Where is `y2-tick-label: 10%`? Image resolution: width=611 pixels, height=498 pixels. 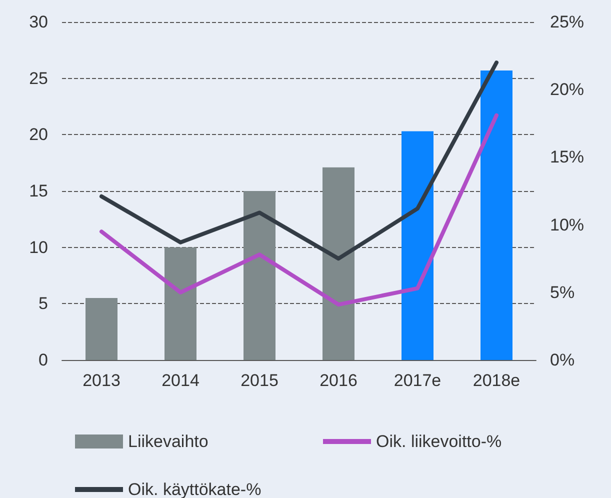
y2-tick-label: 10% is located at coordinates (567, 224).